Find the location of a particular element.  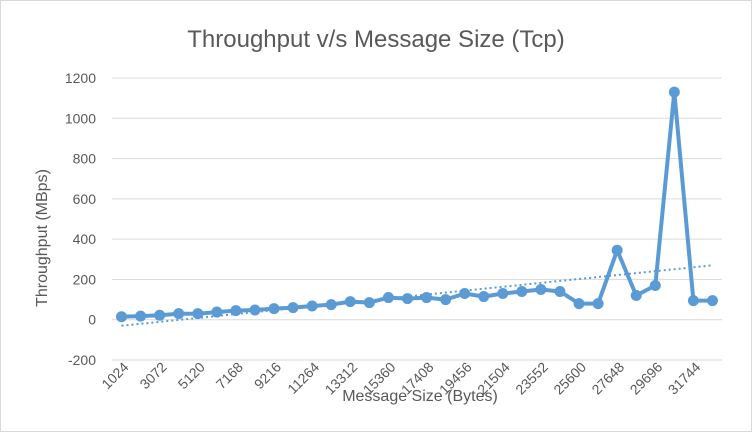

x-tick-label: 1024 is located at coordinates (114, 375).